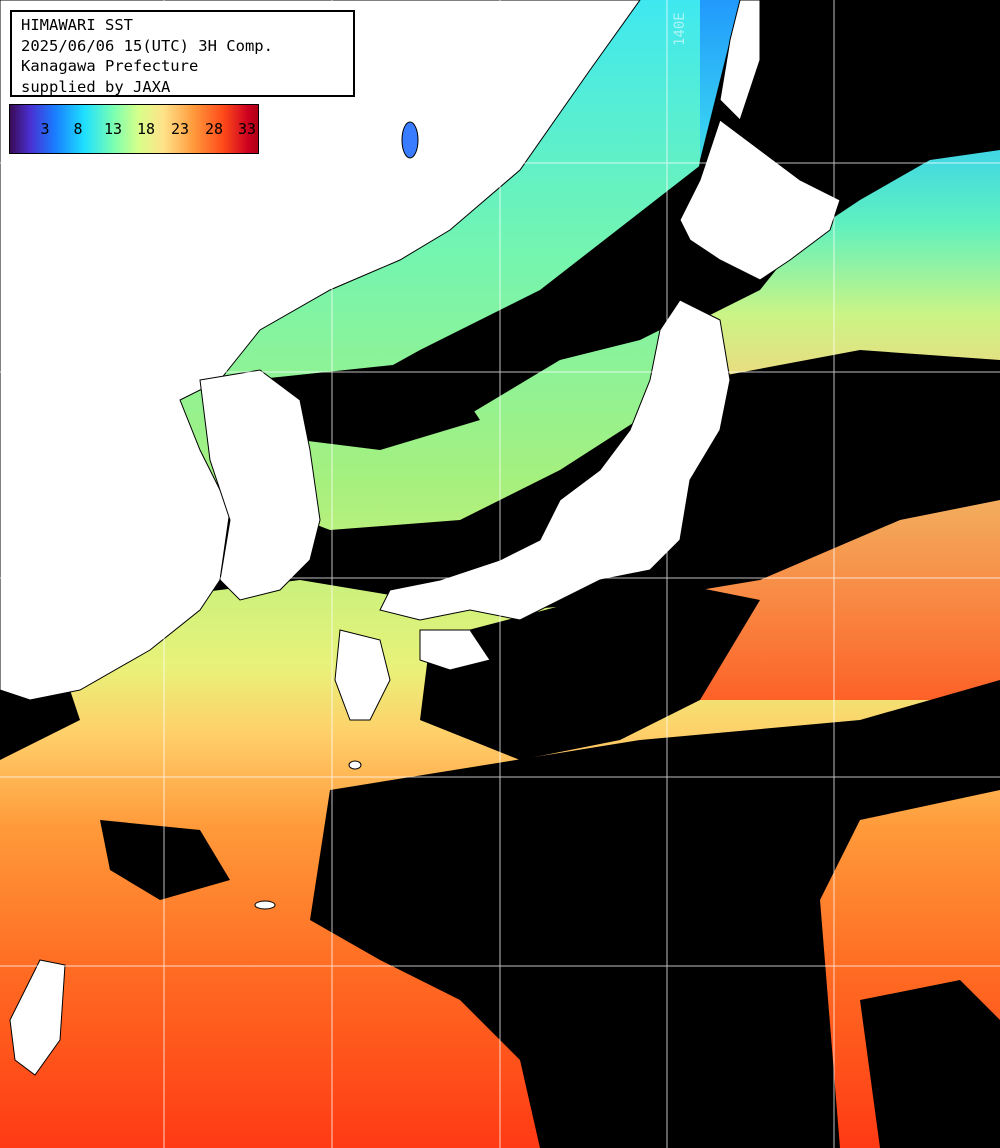 Image resolution: width=1000 pixels, height=1148 pixels. What do you see at coordinates (146, 129) in the screenshot?
I see `legend-tick: 18` at bounding box center [146, 129].